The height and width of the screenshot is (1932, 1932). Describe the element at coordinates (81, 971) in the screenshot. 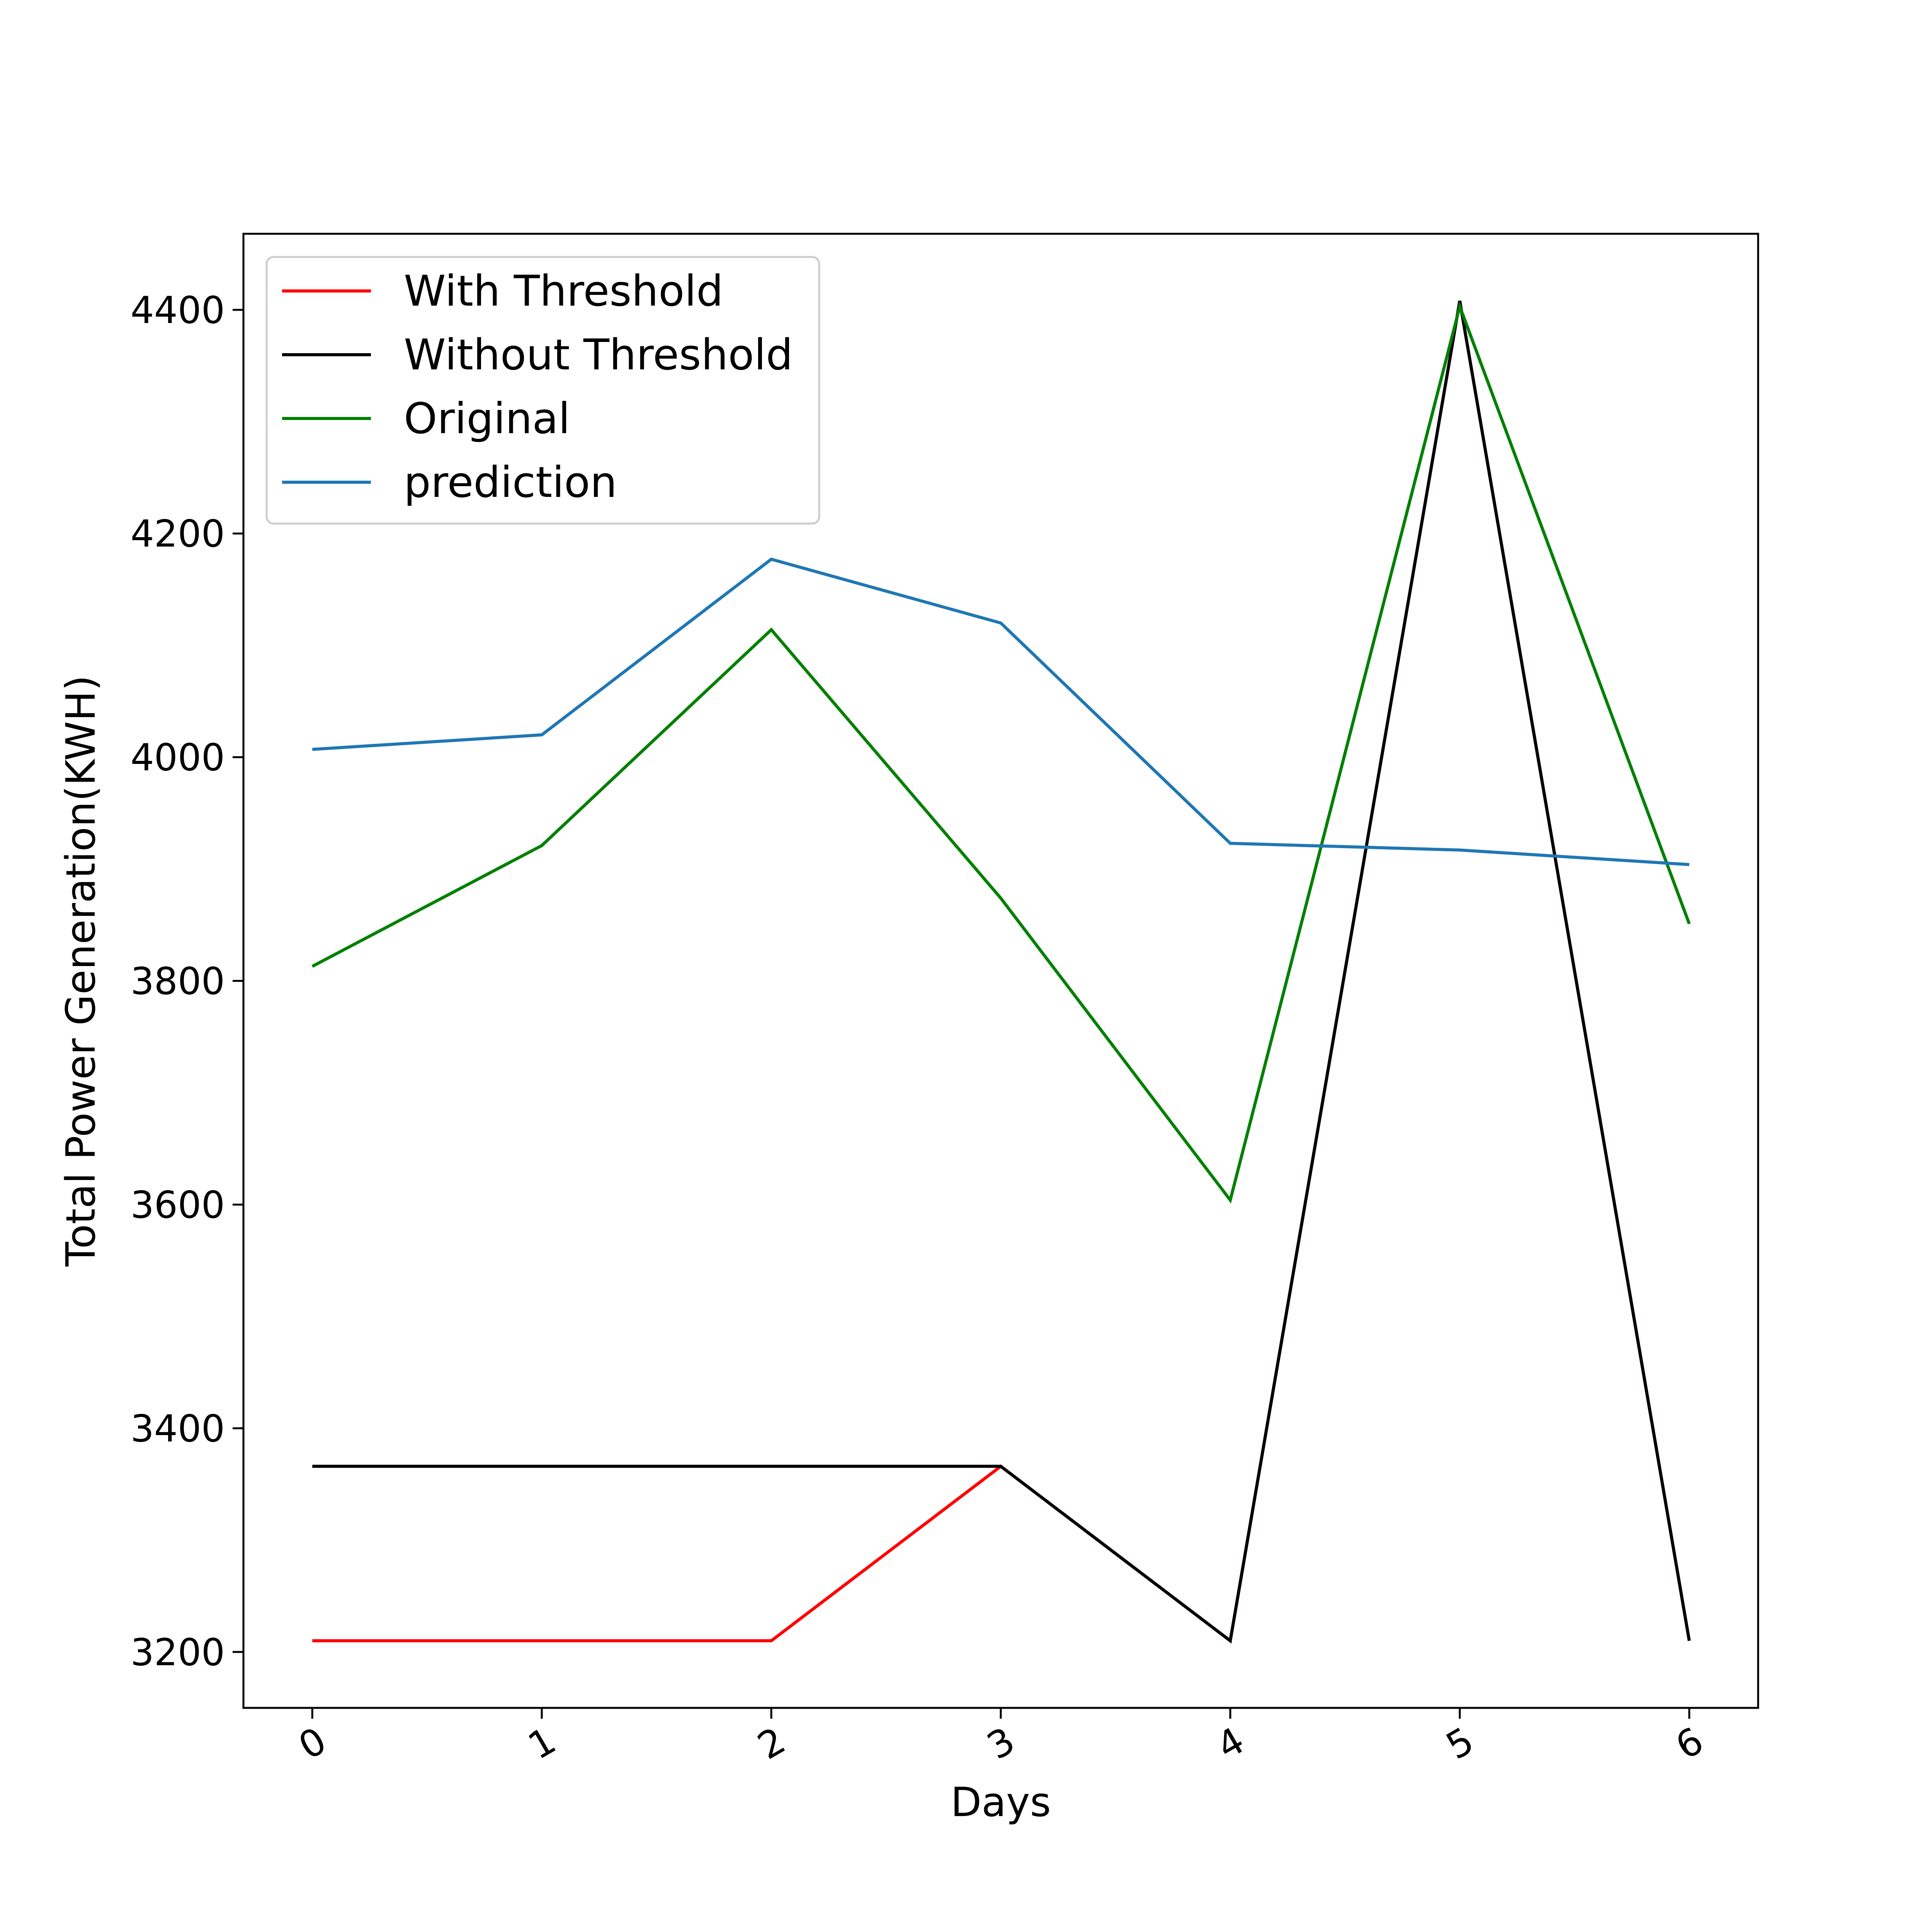

I see `y-axis-label: Total Power Generation(KWH)` at that location.